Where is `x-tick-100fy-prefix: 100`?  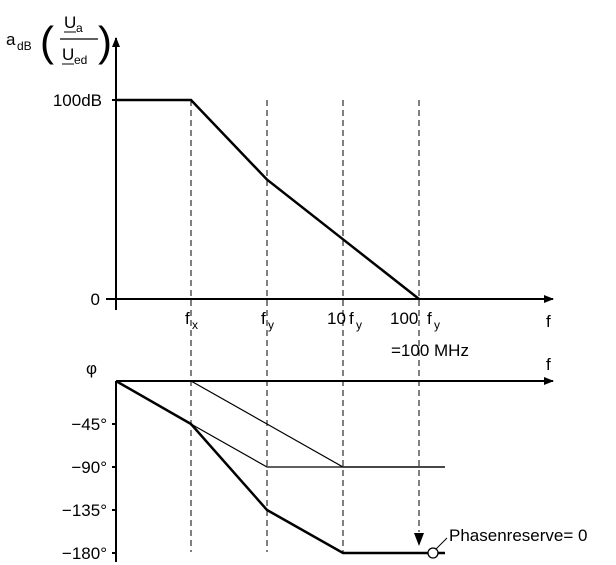 x-tick-100fy-prefix: 100 is located at coordinates (404, 318).